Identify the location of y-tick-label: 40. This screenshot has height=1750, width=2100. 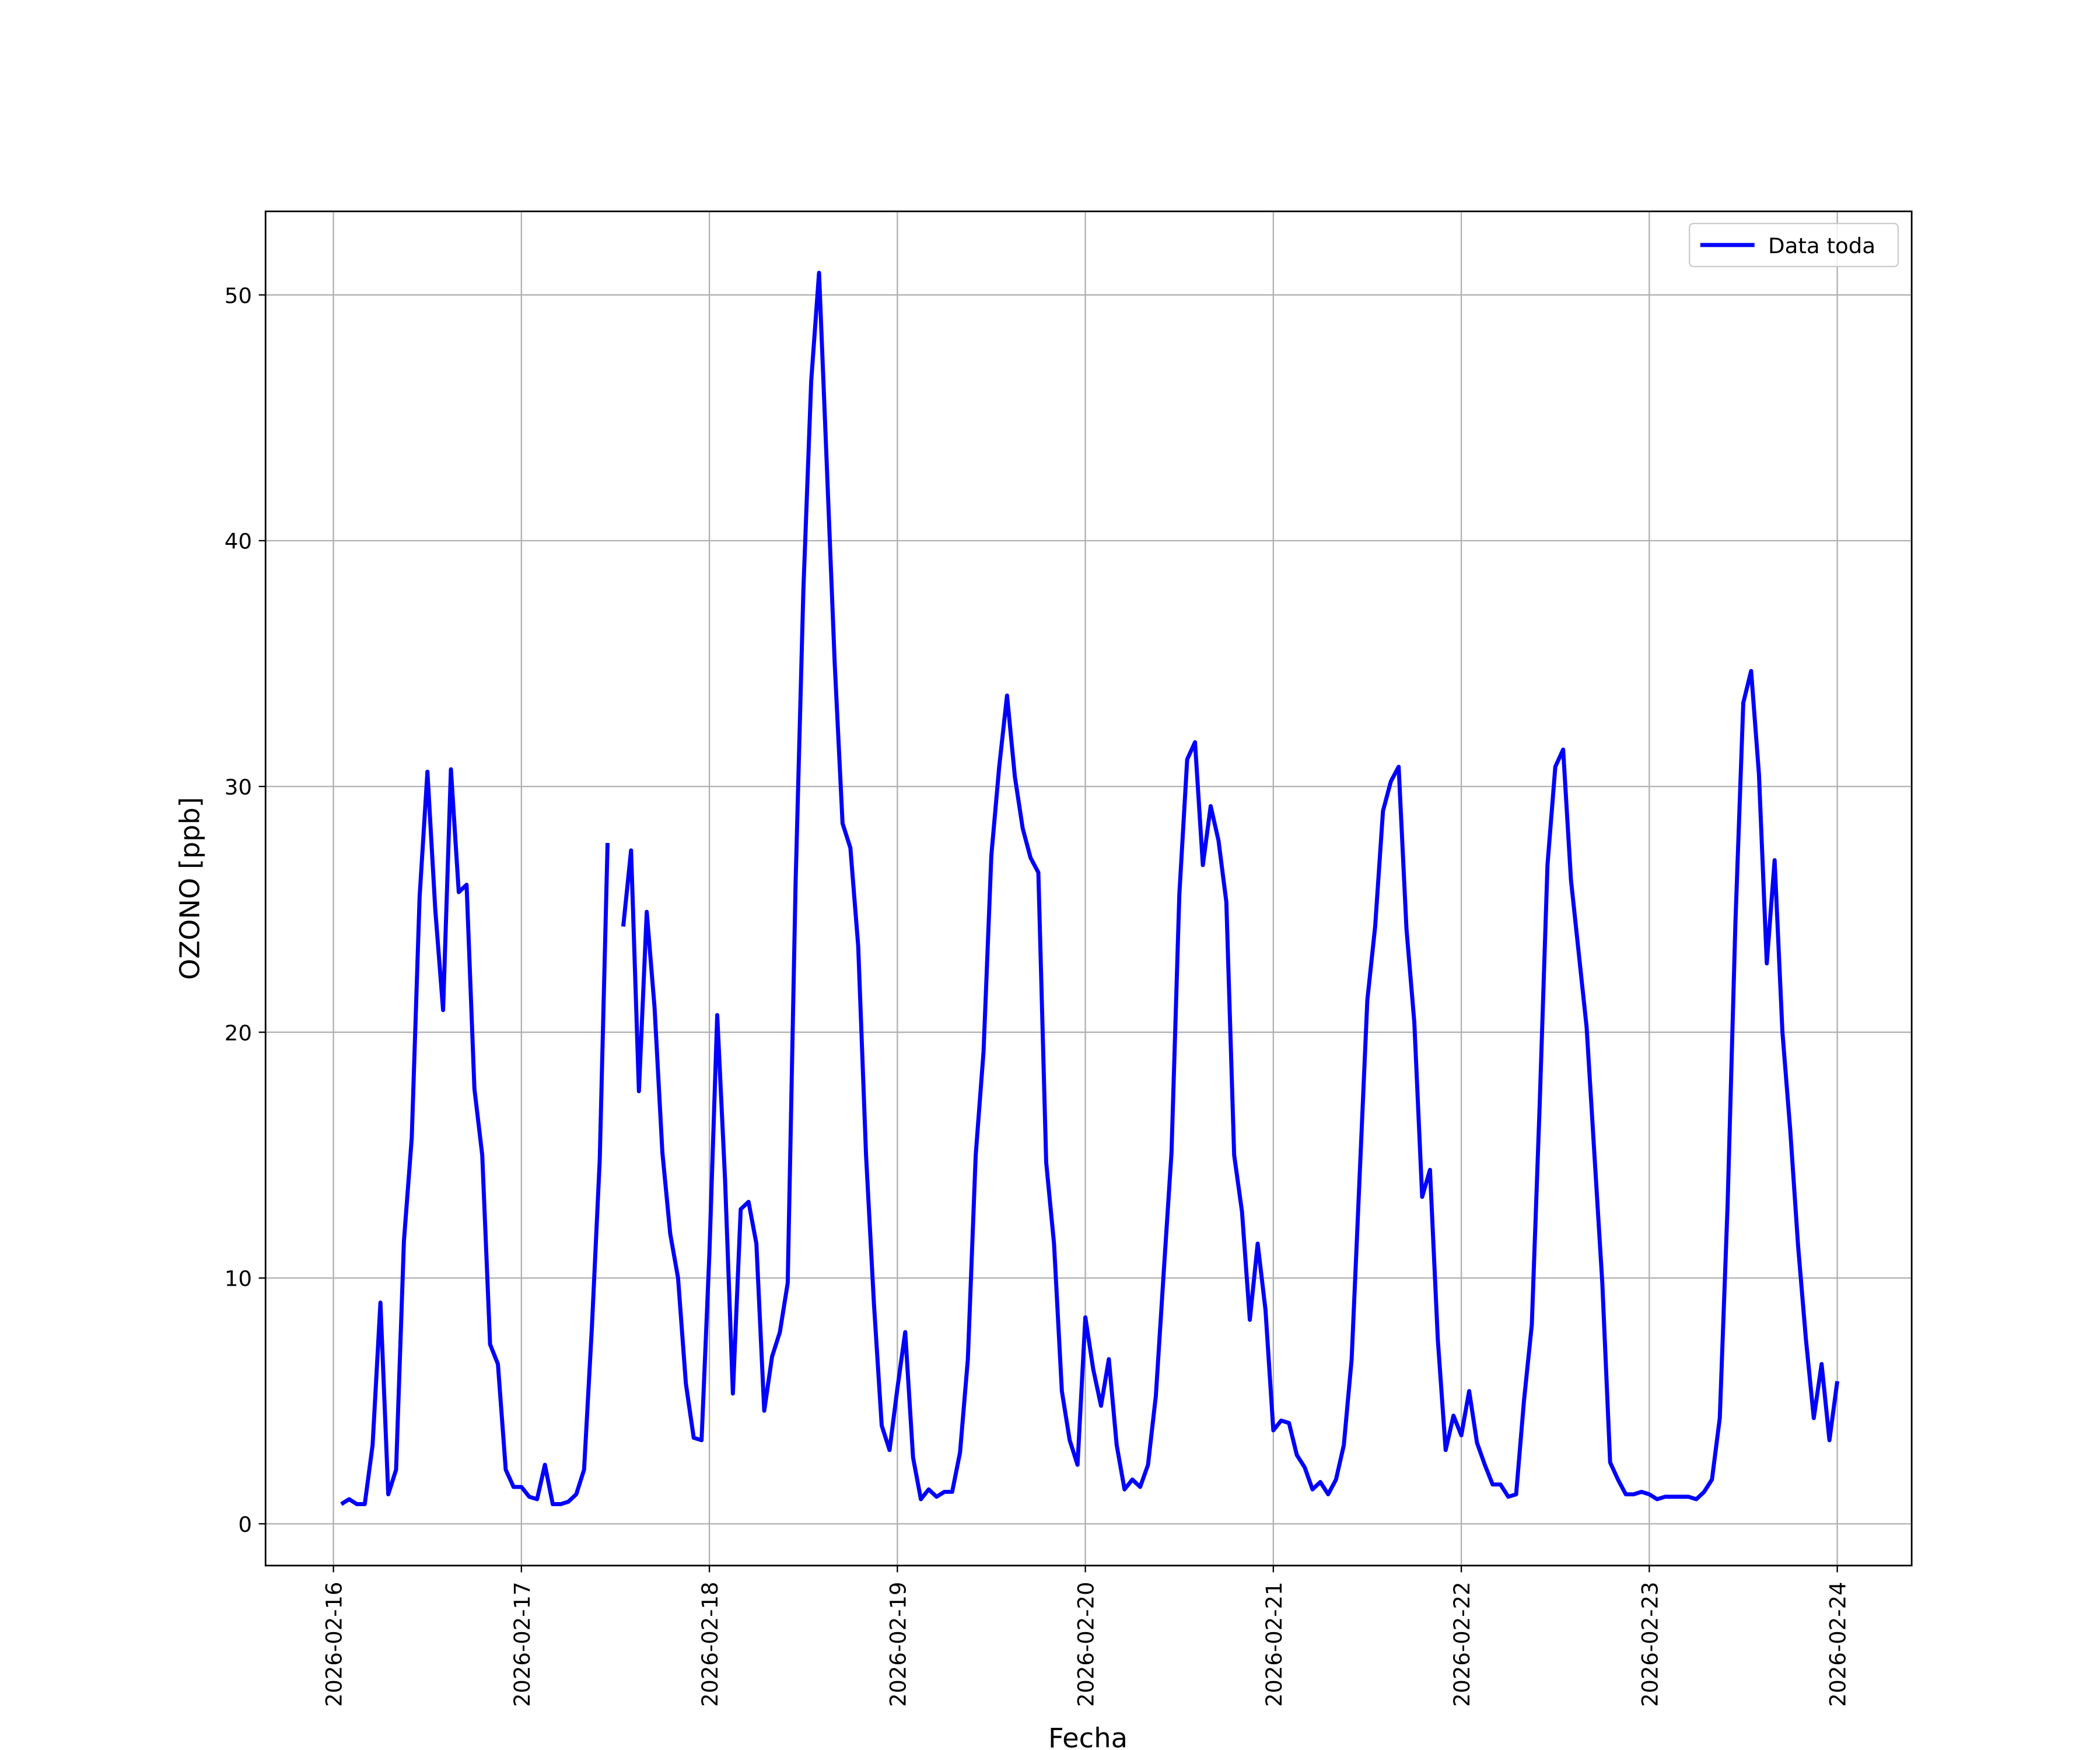
(238, 541).